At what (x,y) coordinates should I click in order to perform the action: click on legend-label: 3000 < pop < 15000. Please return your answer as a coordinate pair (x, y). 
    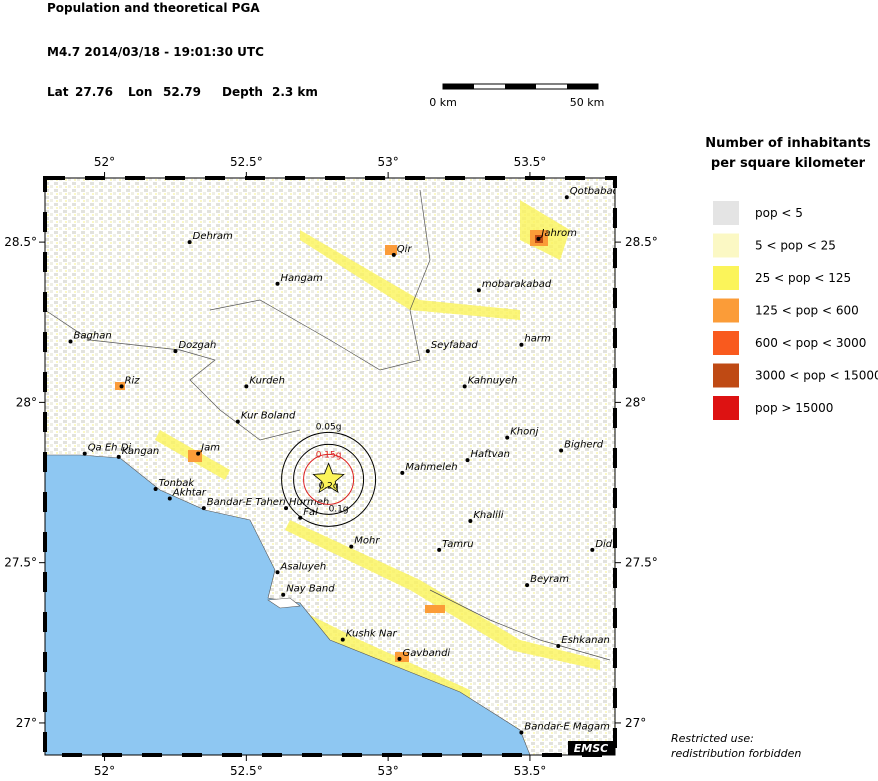
    Looking at the image, I should click on (816, 376).